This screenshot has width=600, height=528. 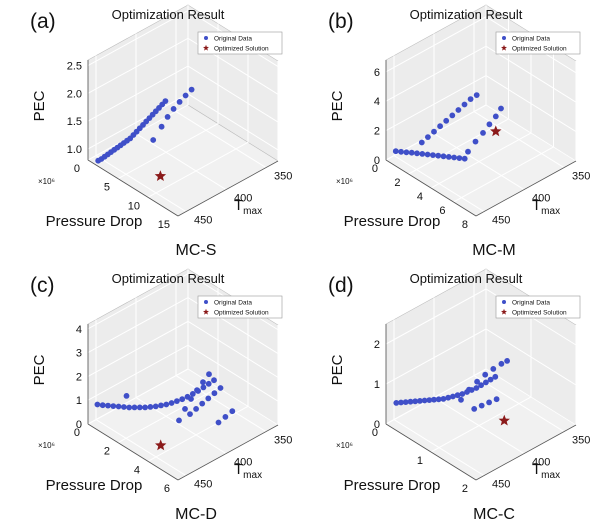 What do you see at coordinates (133, 452) in the screenshot?
I see `x-axis-line` at bounding box center [133, 452].